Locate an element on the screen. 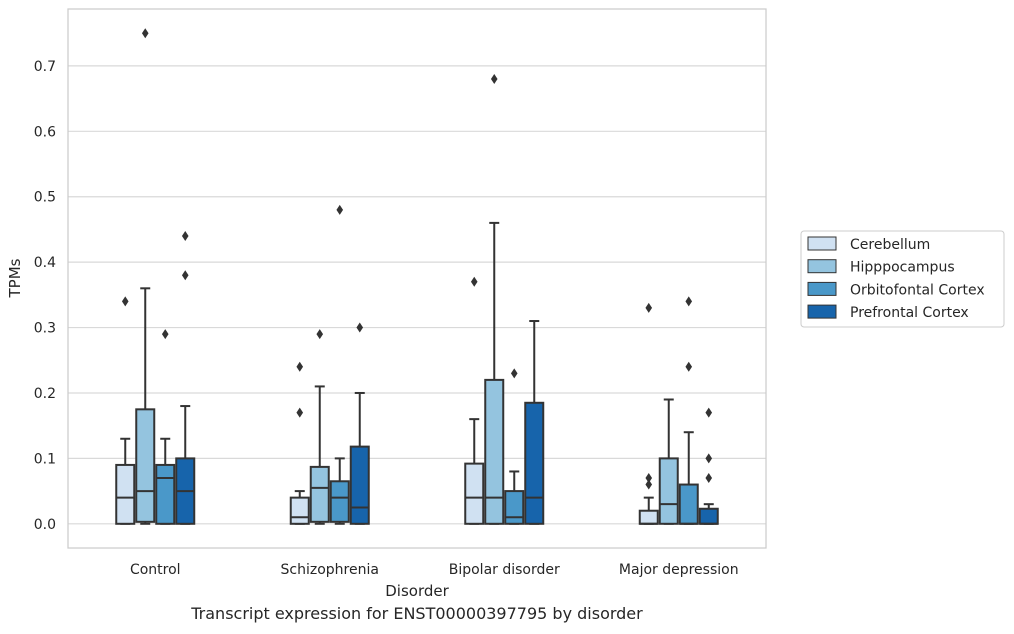 The image size is (1014, 634). legend-label: Prefrontal Cortex is located at coordinates (909, 313).